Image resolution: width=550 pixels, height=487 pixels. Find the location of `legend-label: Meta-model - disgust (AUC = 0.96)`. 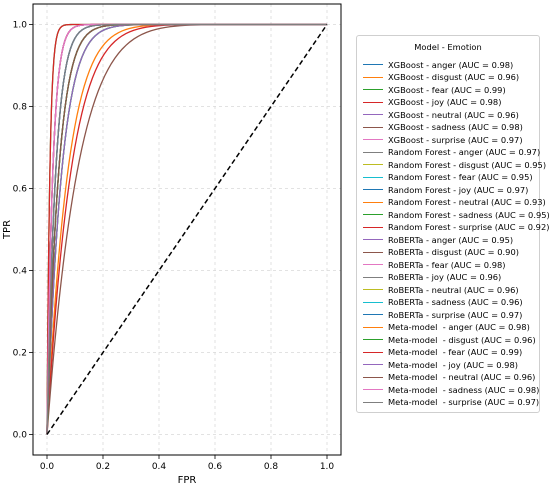

legend-label: Meta-model - disgust (AUC = 0.96) is located at coordinates (462, 339).